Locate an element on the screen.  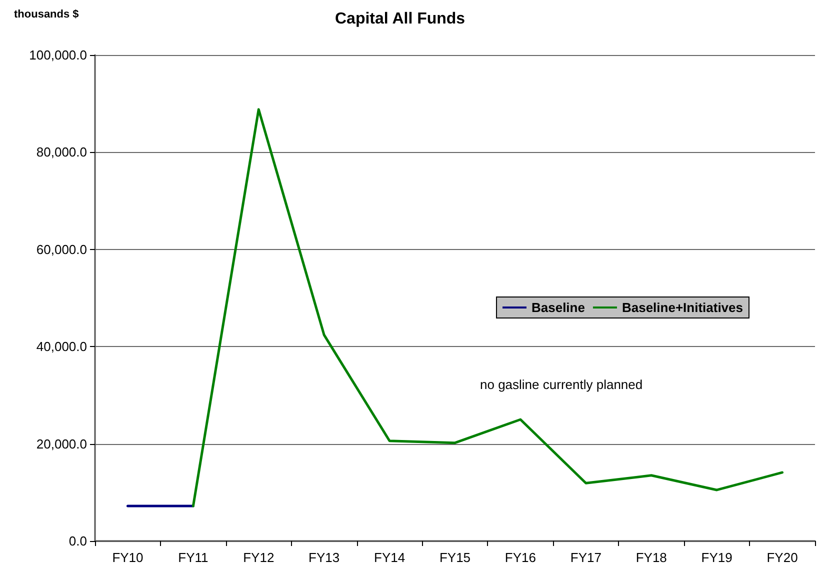
x-tick-label: FY12 is located at coordinates (258, 557).